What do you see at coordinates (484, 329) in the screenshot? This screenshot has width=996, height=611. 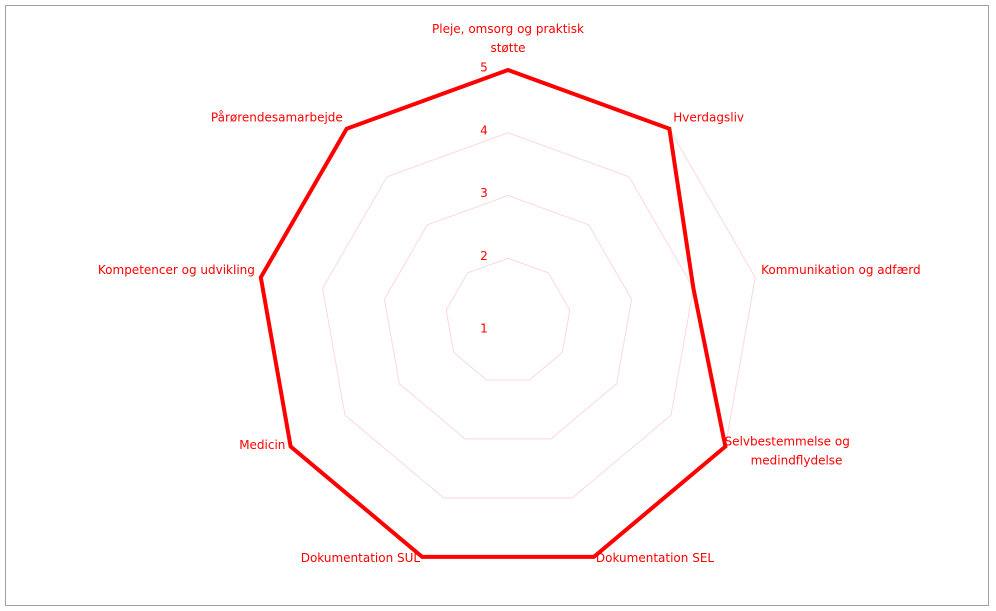 I see `tick-label: 1` at bounding box center [484, 329].